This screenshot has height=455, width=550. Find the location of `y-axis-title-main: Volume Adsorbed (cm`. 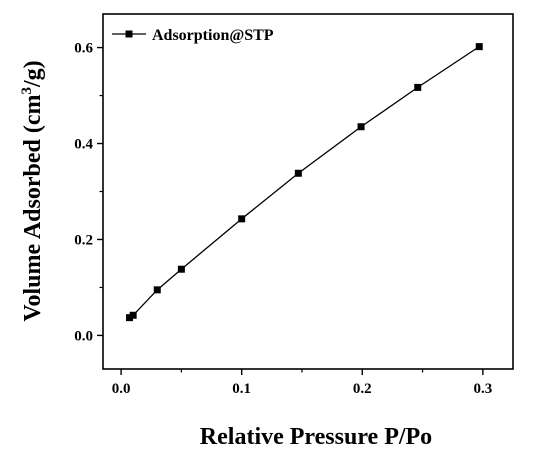

y-axis-title-main: Volume Adsorbed (cm is located at coordinates (33, 208).